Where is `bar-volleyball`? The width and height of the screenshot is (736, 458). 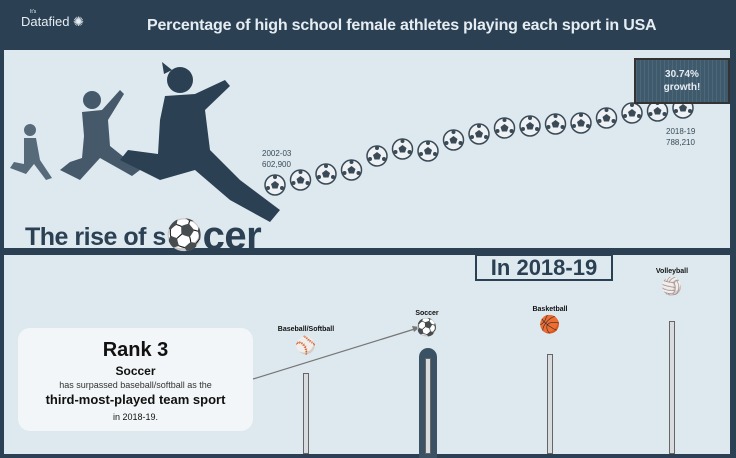 bar-volleyball is located at coordinates (672, 387).